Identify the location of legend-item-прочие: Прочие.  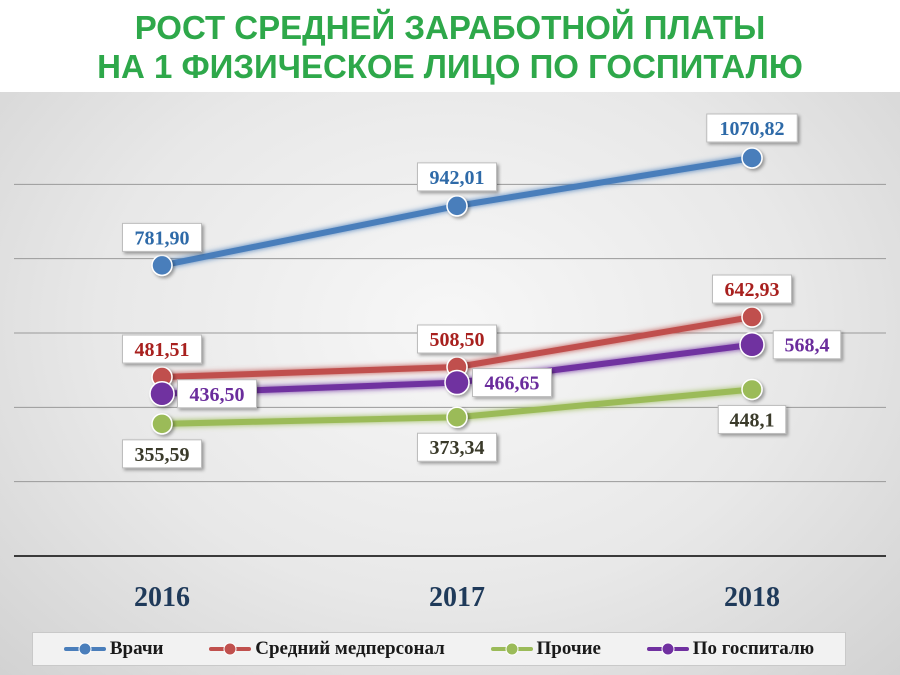
(545, 649).